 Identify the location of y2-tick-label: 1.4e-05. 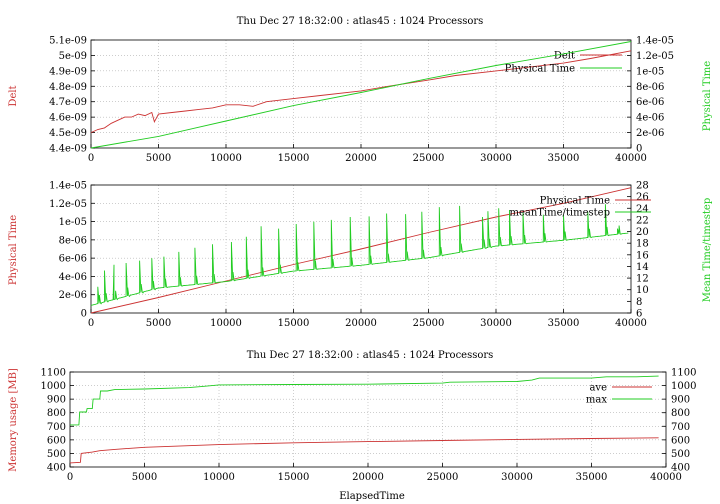
(655, 41).